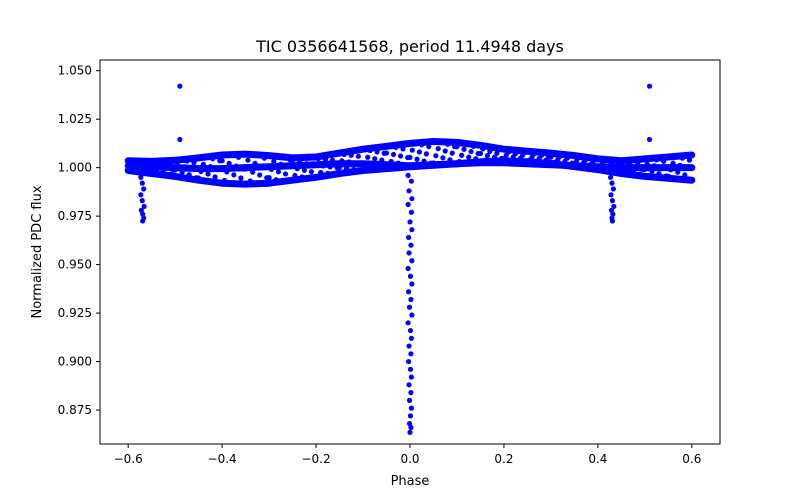 This screenshot has height=500, width=800. I want to click on y-tick-label: 0.925, so click(75, 313).